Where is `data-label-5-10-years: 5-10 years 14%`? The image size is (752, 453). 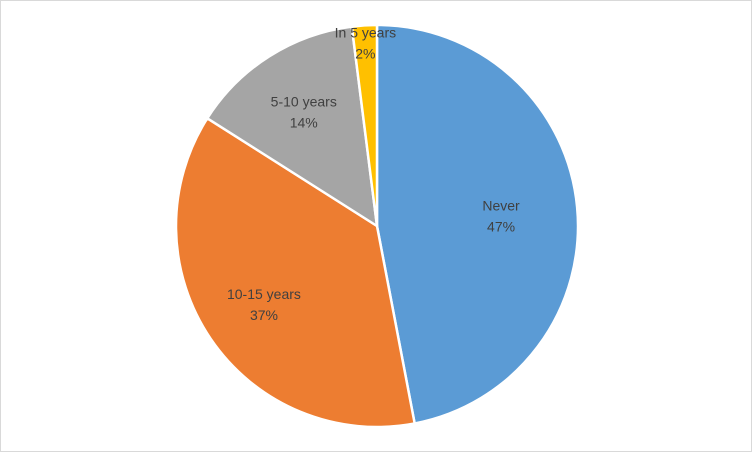
data-label-5-10-years: 5-10 years 14% is located at coordinates (304, 112).